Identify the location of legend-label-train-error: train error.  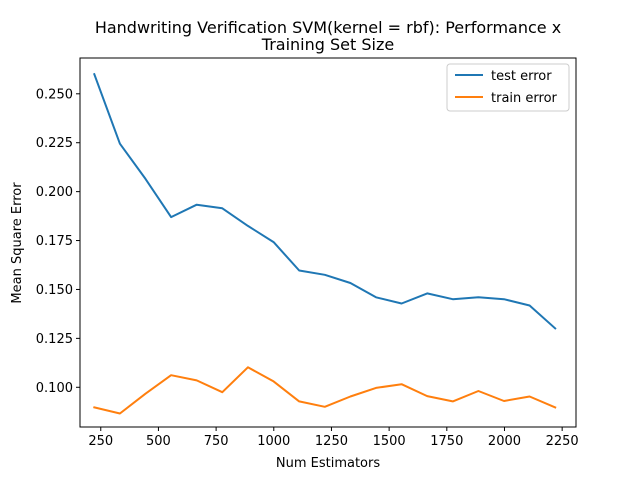
(524, 98).